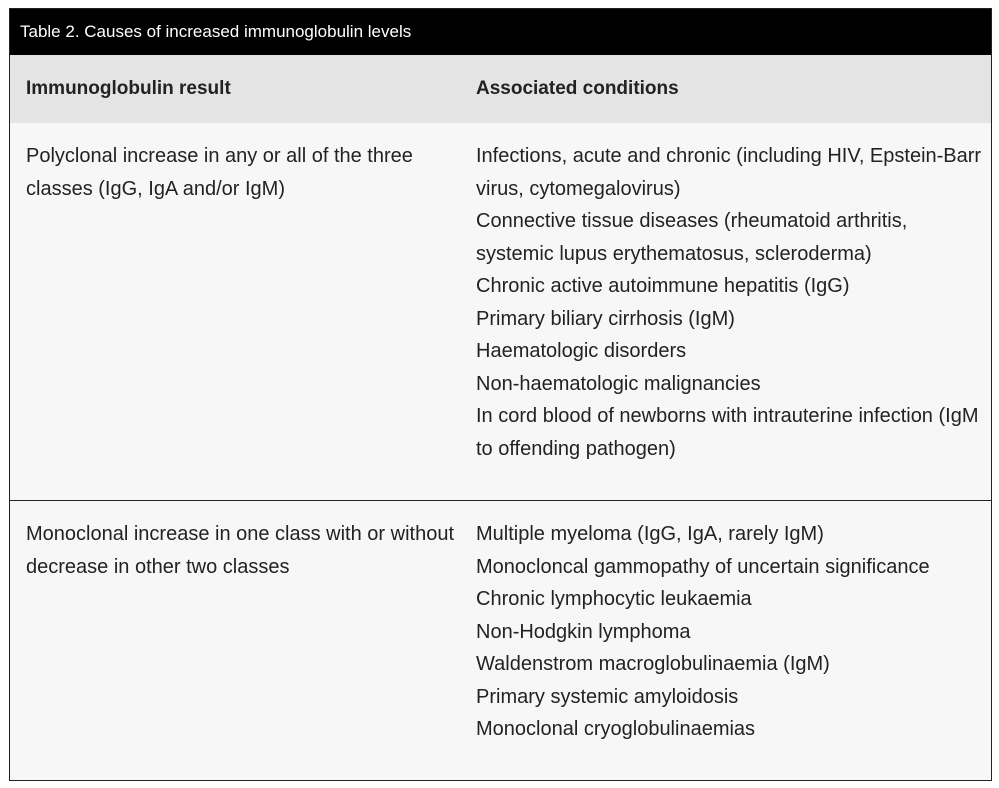 Image resolution: width=999 pixels, height=788 pixels. Describe the element at coordinates (650, 534) in the screenshot. I see `condition-item: Multiple myeloma (IgG, IgA, rarely IgM)` at that location.